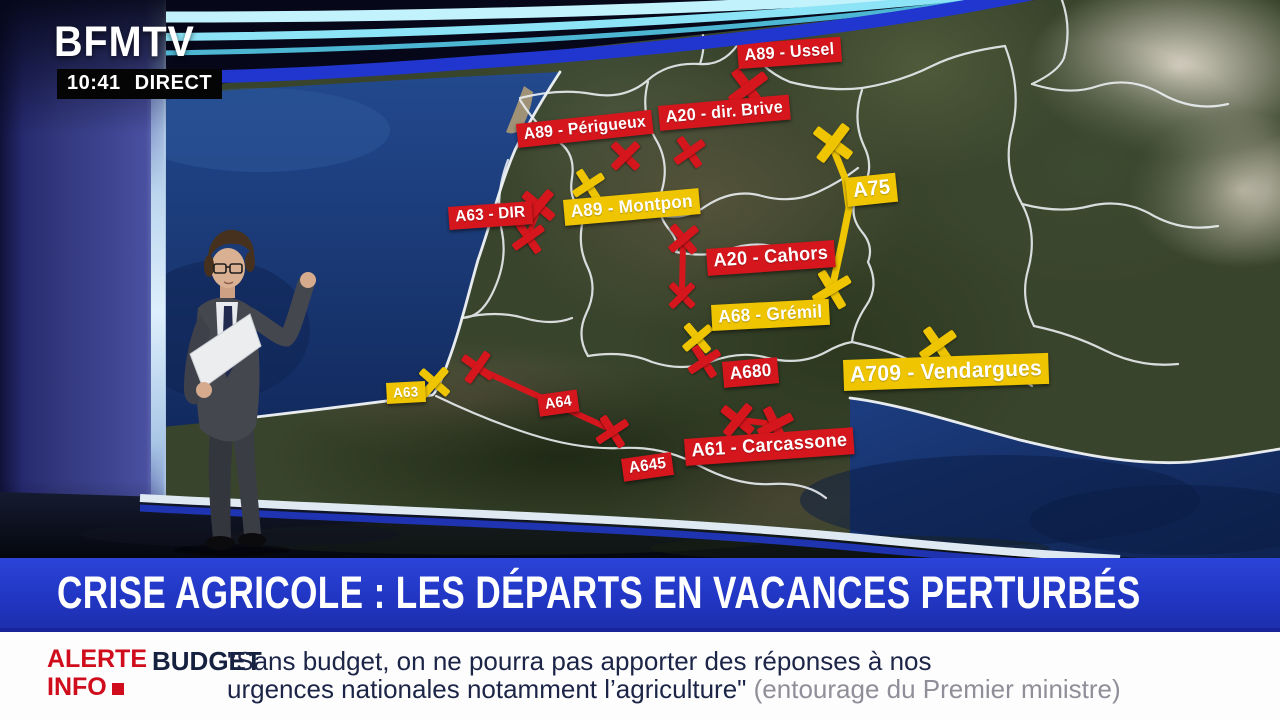 The height and width of the screenshot is (720, 1280). Describe the element at coordinates (231, 246) in the screenshot. I see `presenter-hair` at that location.